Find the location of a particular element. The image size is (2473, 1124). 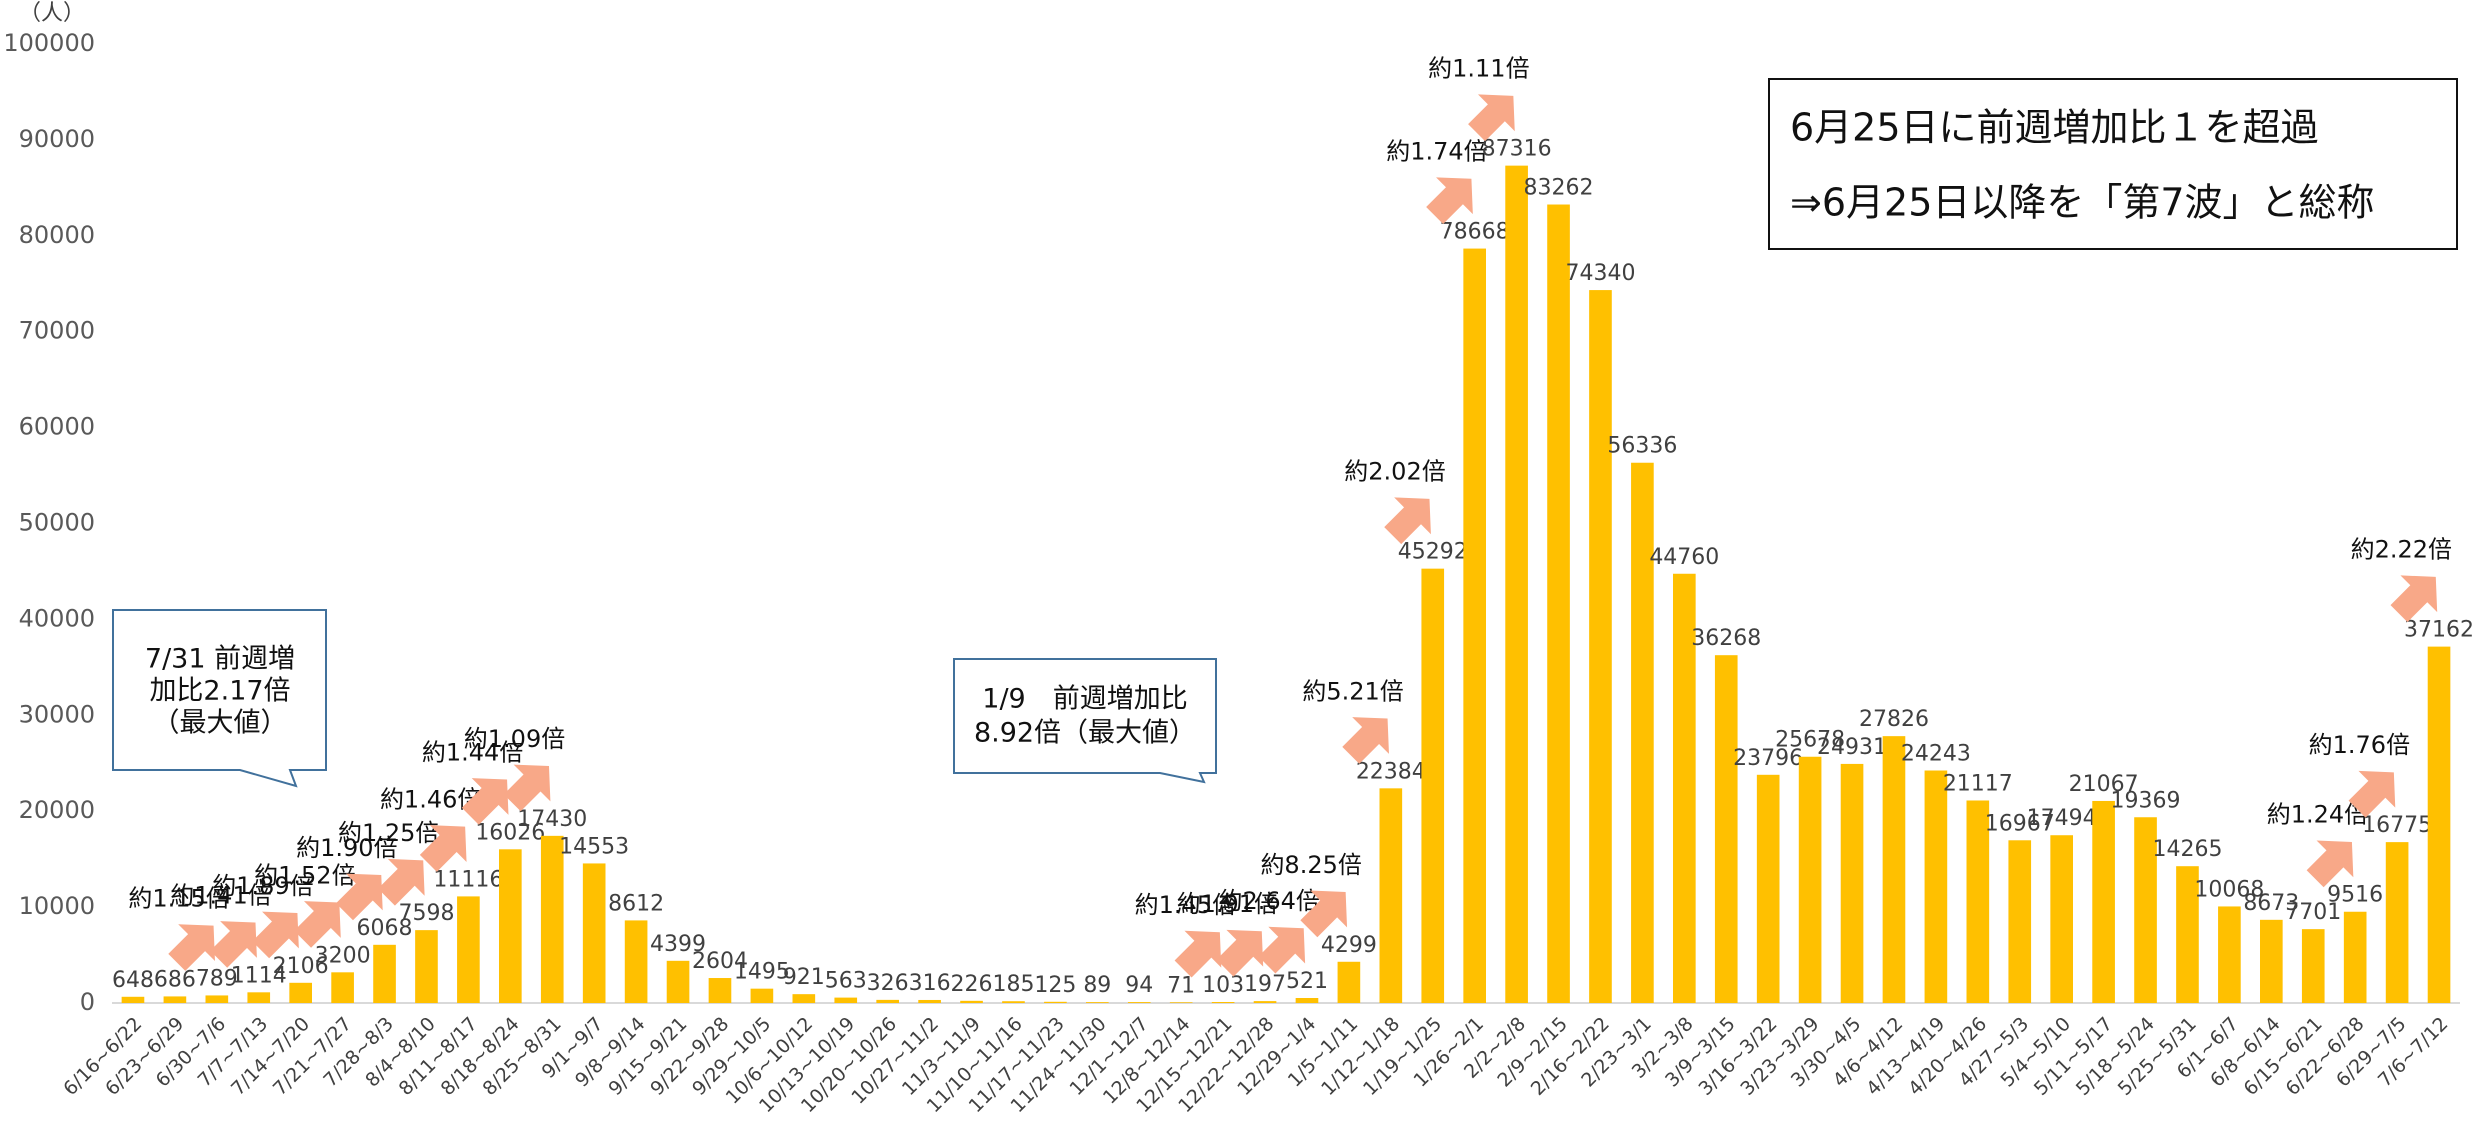

ratio-label: 約1.89倍 is located at coordinates (262, 886).